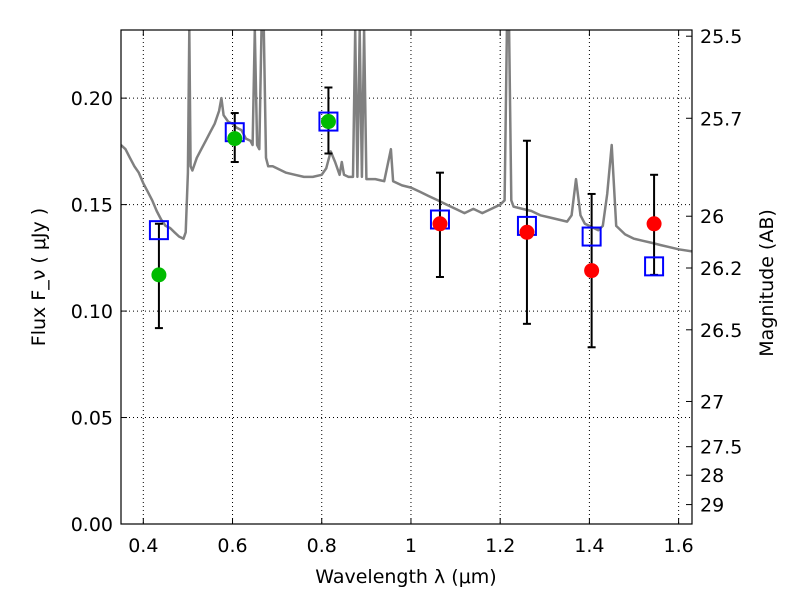 Image resolution: width=800 pixels, height=600 pixels. I want to click on y2-tick-label: 26.2, so click(721, 269).